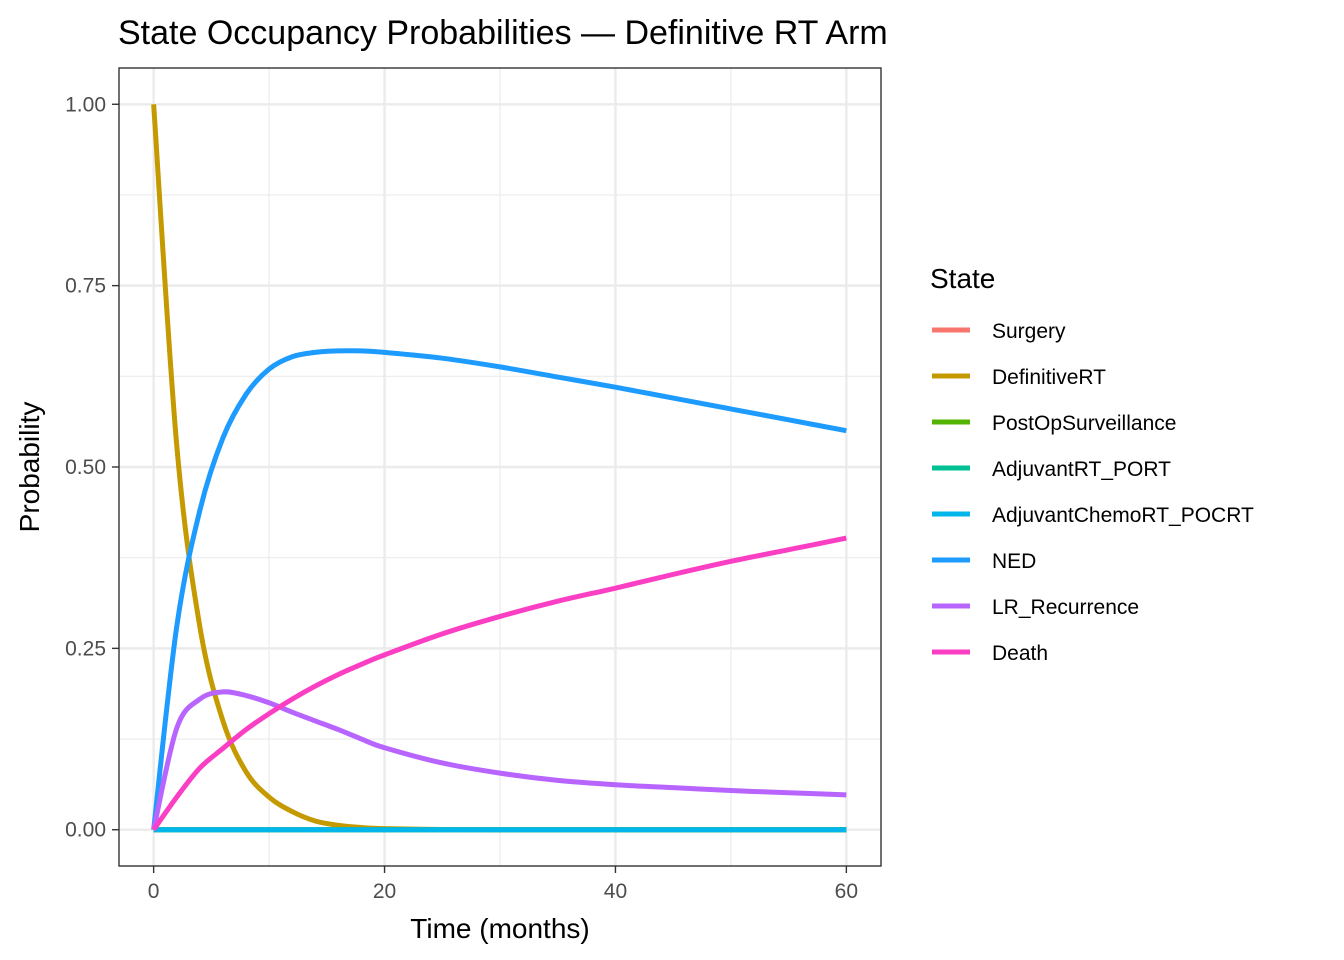 The image size is (1344, 960). I want to click on legend-label-death: Death, so click(1020, 653).